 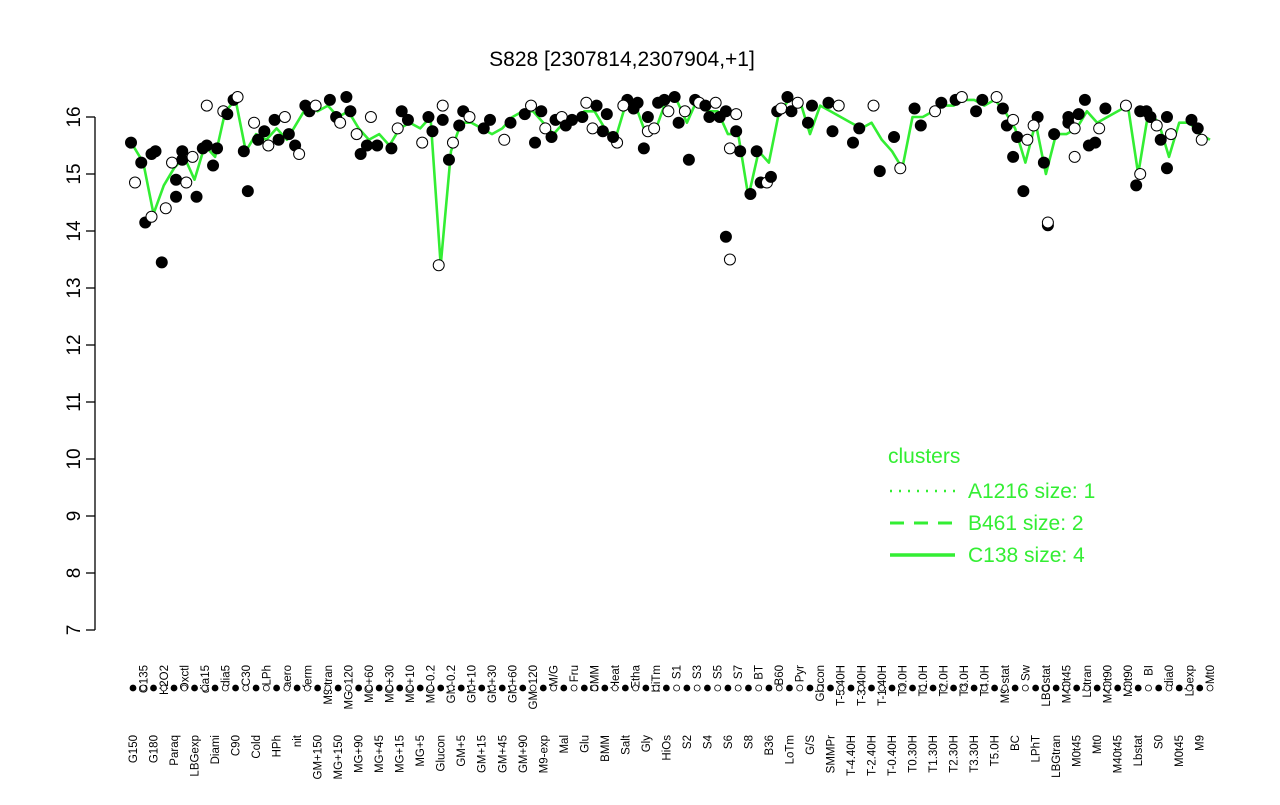 I want to click on x-tick-label: GM+10, so click(x=472, y=684).